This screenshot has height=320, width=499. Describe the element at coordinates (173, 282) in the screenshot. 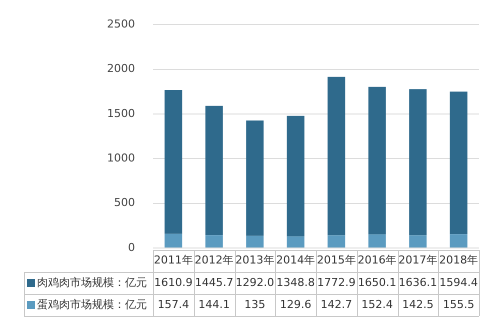

I see `data-label: 1610.9` at that location.